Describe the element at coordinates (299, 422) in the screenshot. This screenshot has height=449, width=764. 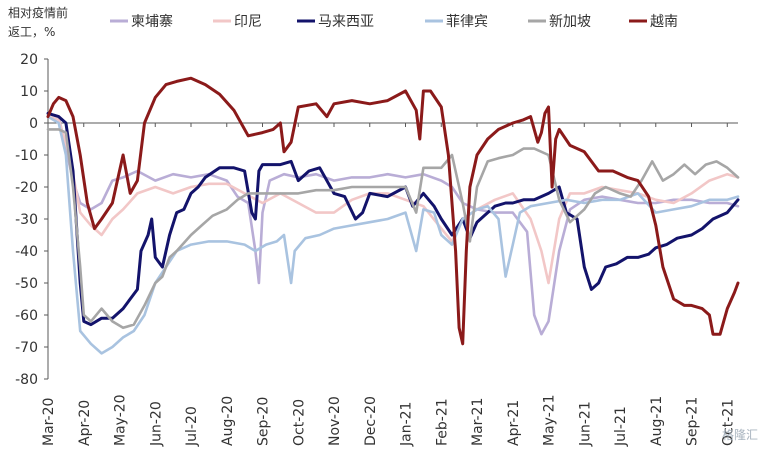
I see `x-tick-label: Oct-20` at that location.